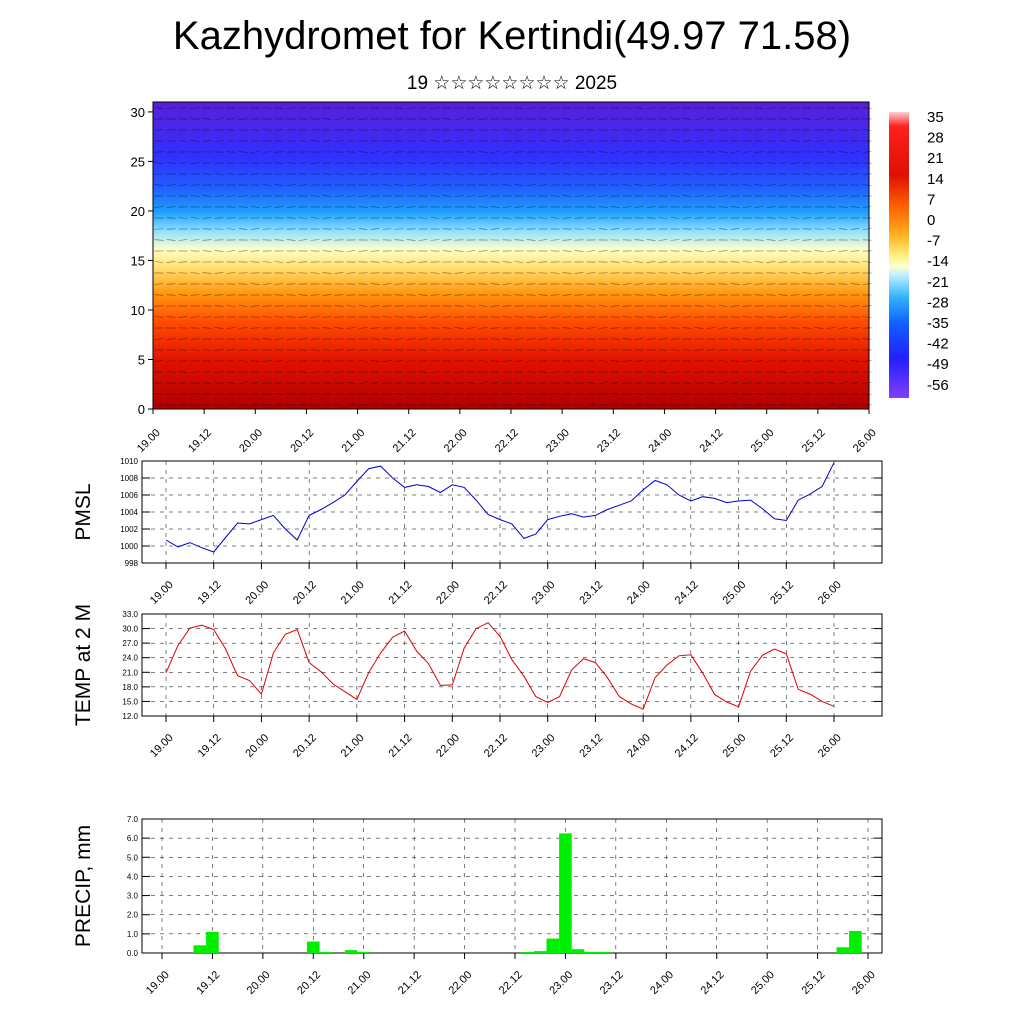 This screenshot has width=1024, height=1024. Describe the element at coordinates (162, 746) in the screenshot. I see `temp-x-tick-label: 19.00` at that location.